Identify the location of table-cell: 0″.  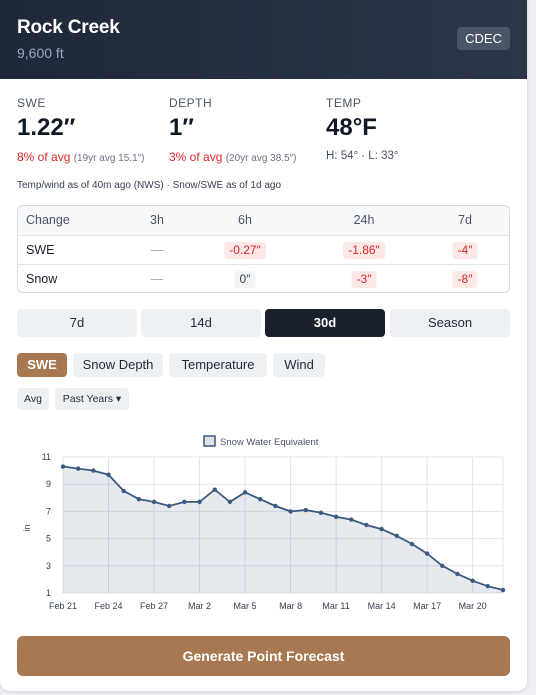
(245, 278).